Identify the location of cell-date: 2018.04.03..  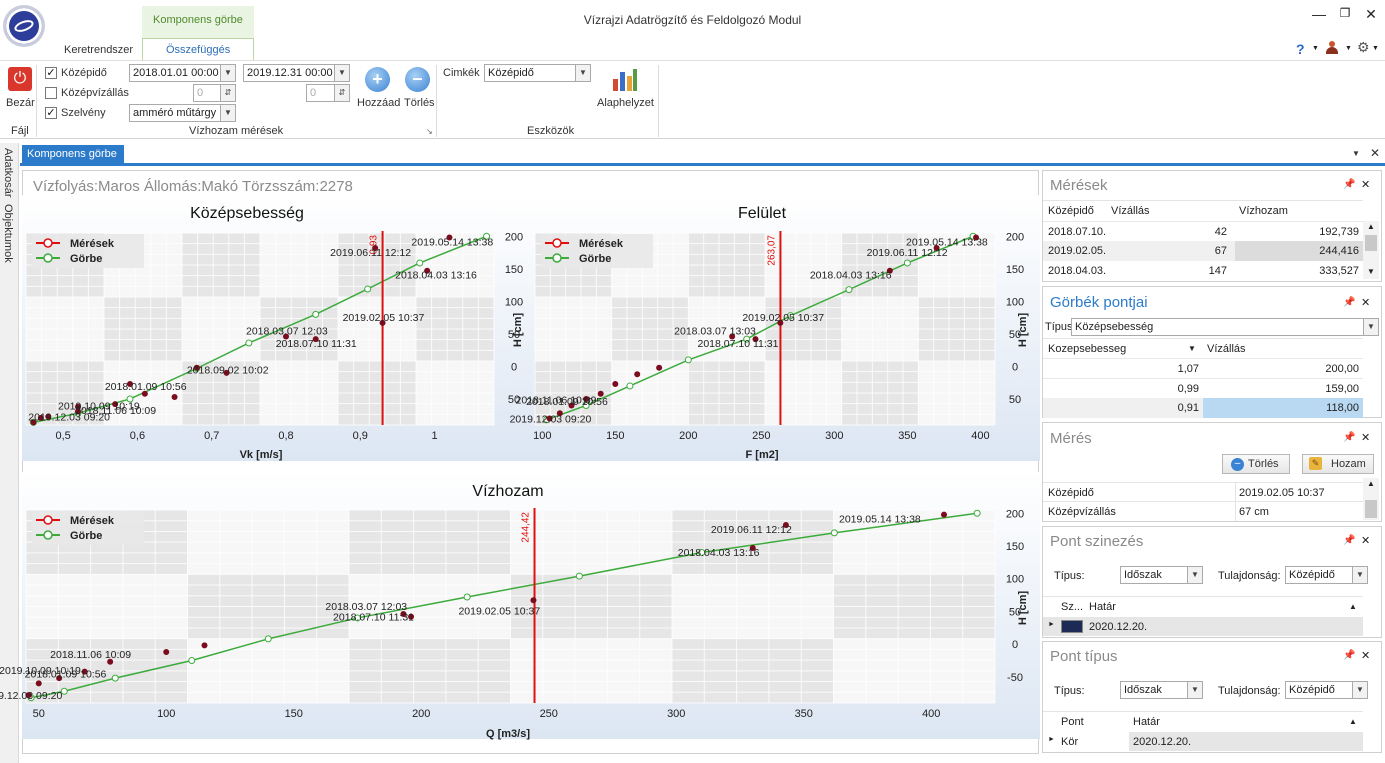
(1077, 271).